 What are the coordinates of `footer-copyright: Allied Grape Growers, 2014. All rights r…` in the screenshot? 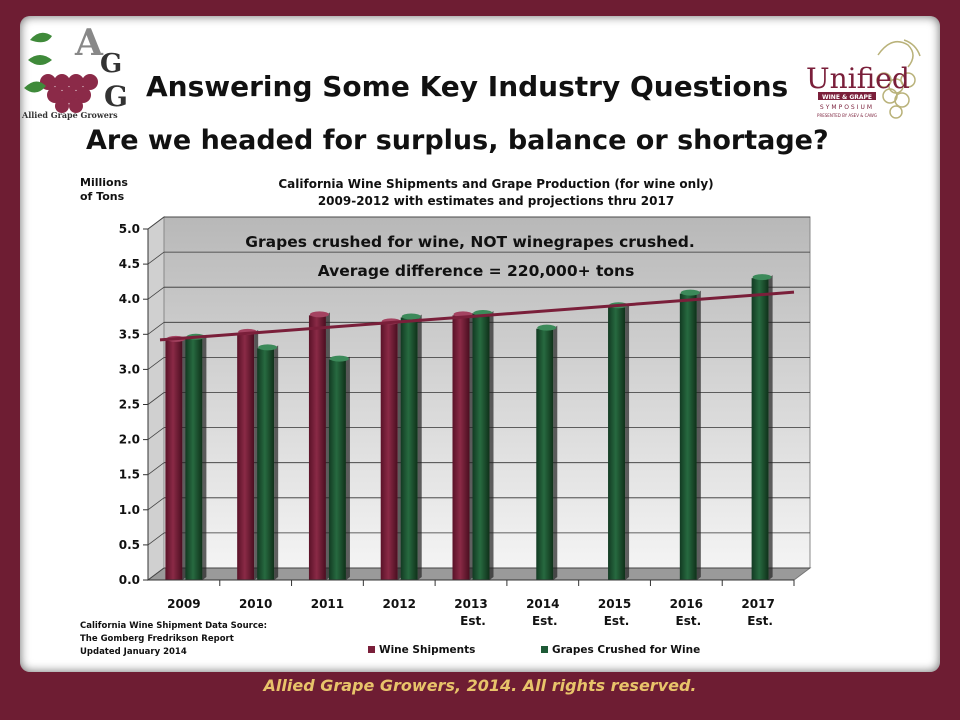 It's located at (480, 685).